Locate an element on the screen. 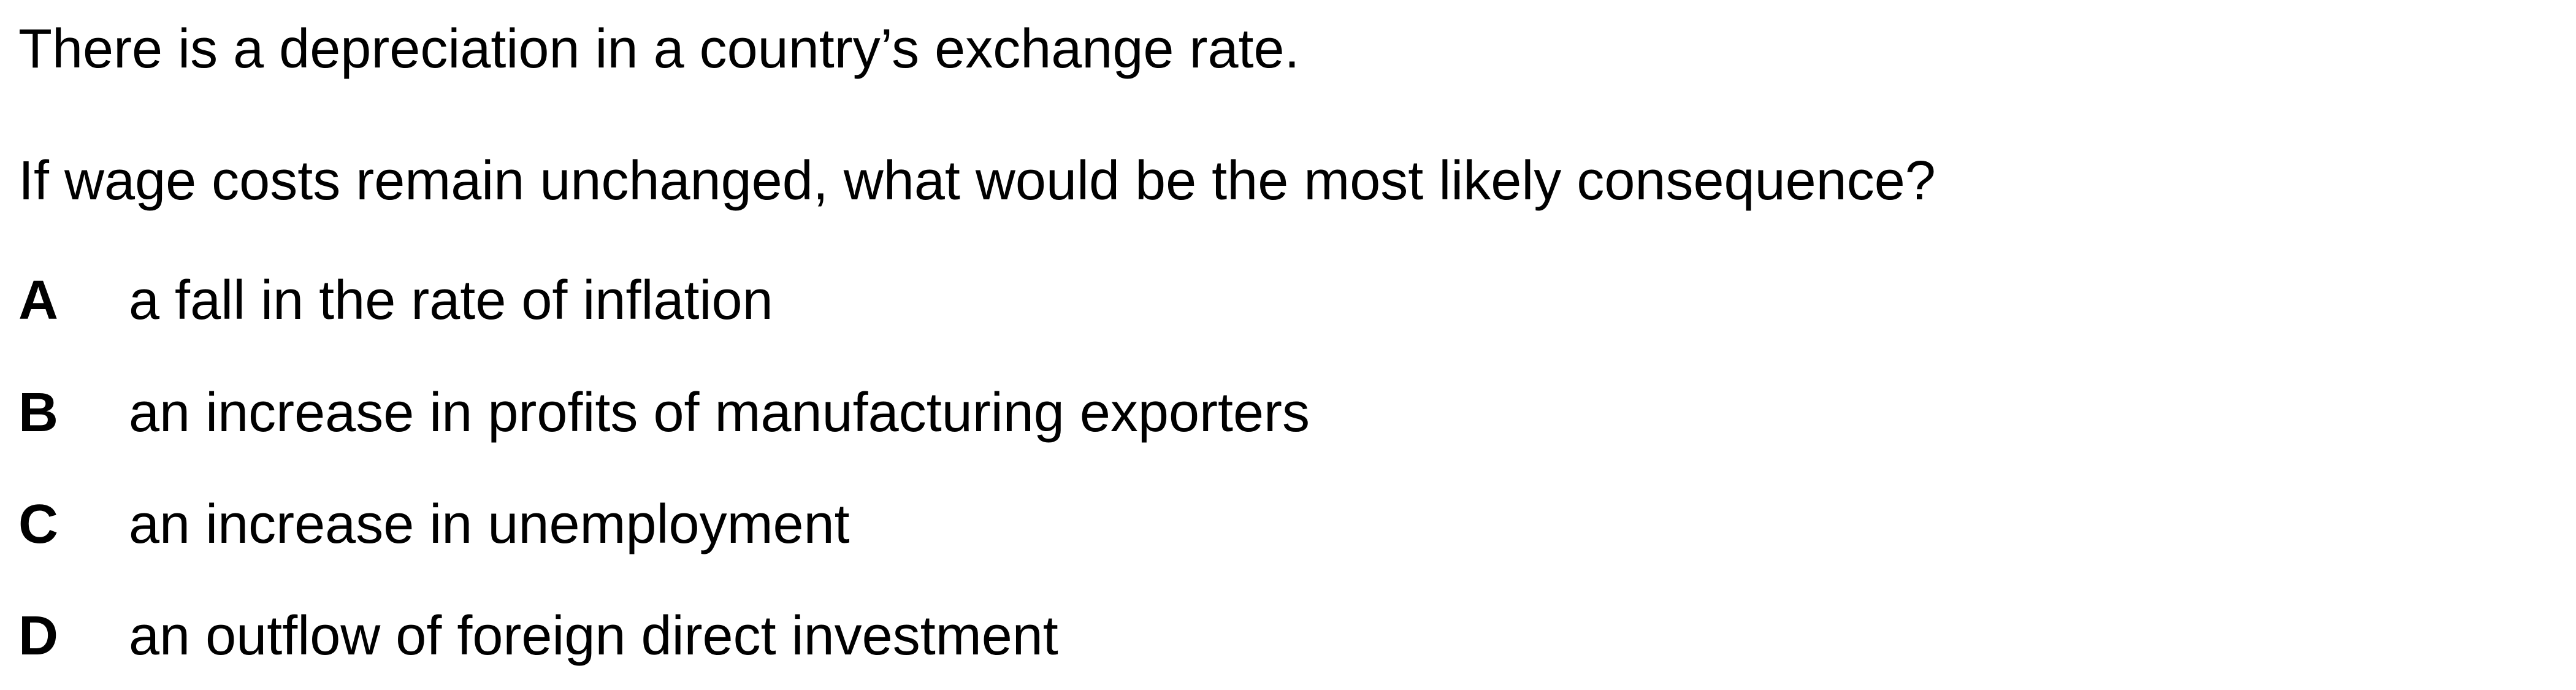  option-letter: B is located at coordinates (38, 412).